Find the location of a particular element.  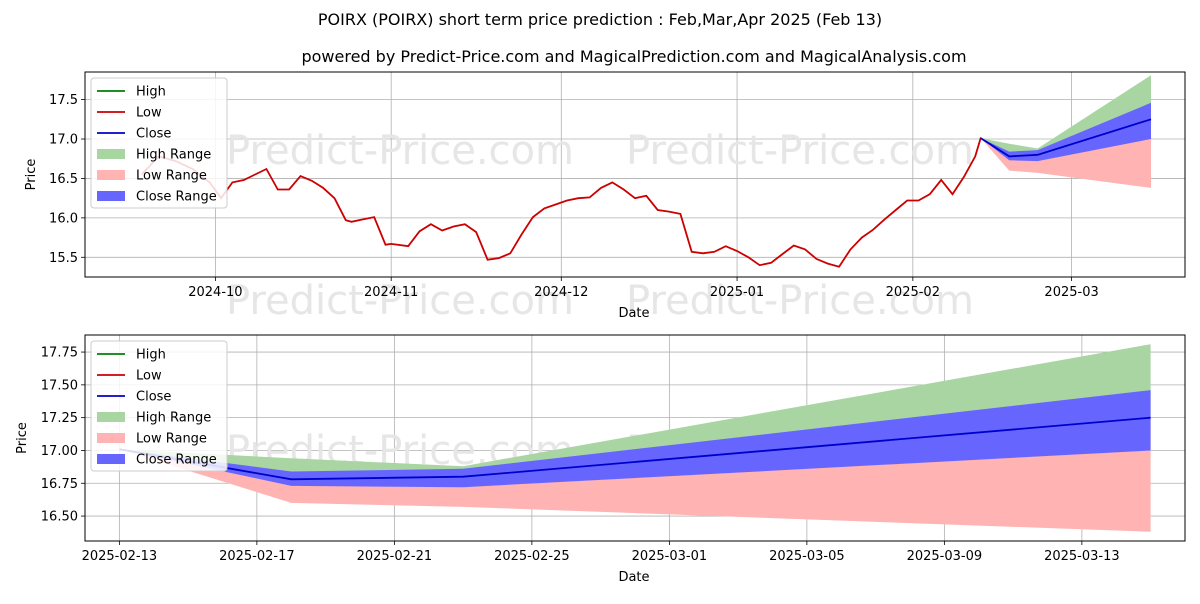

y-tick-label: 17.25 is located at coordinates (59, 418).